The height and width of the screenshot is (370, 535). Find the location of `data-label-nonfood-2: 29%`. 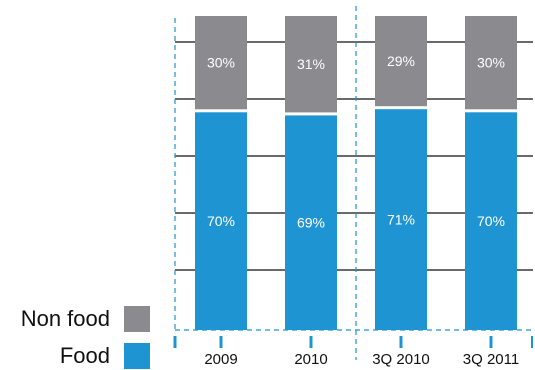

data-label-nonfood-2: 29% is located at coordinates (401, 61).